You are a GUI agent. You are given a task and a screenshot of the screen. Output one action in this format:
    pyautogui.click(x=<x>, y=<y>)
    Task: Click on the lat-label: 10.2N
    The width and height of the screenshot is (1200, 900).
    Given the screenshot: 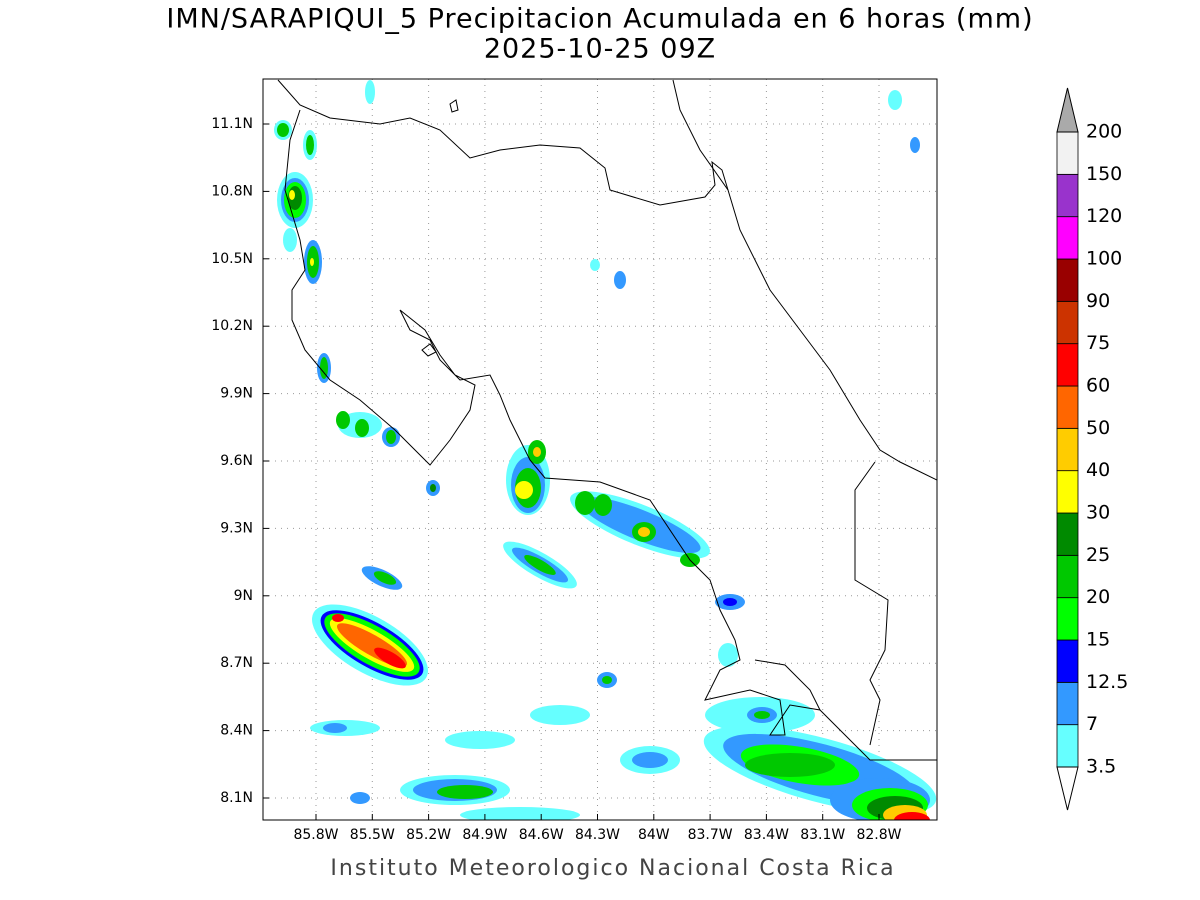 What is the action you would take?
    pyautogui.click(x=232, y=326)
    